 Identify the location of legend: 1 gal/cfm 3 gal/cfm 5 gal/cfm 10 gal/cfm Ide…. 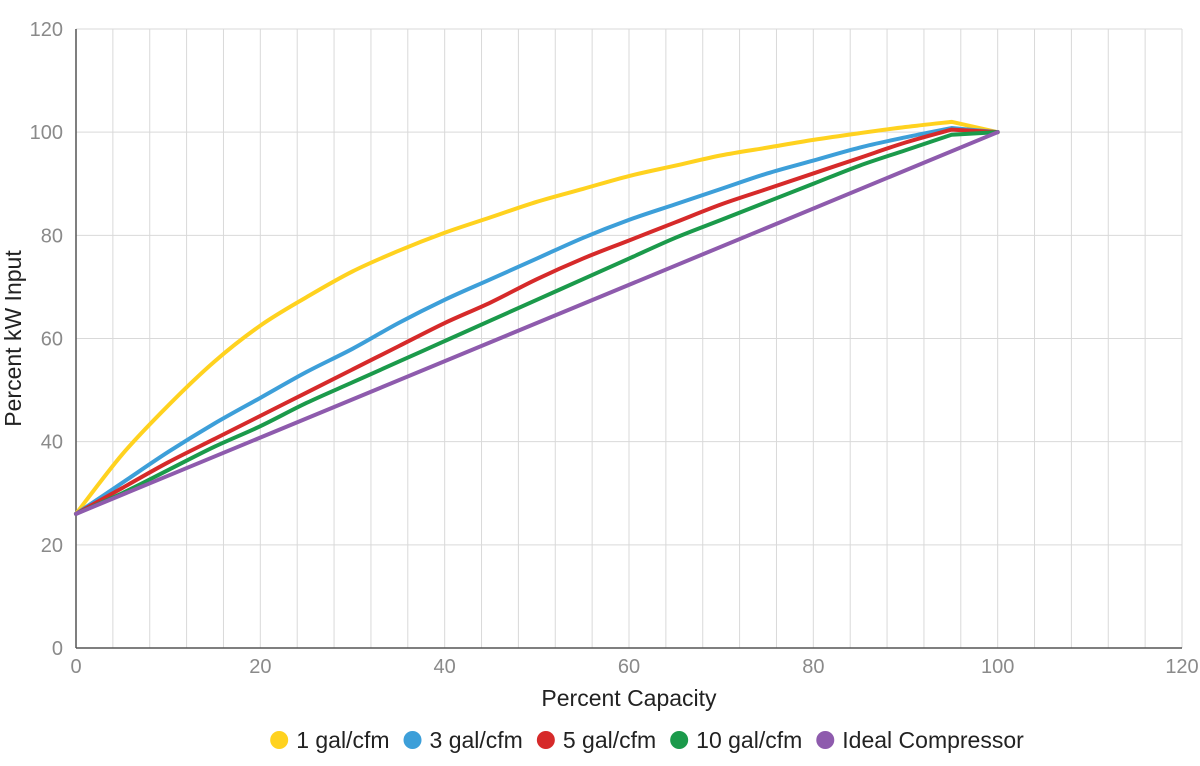
(647, 740).